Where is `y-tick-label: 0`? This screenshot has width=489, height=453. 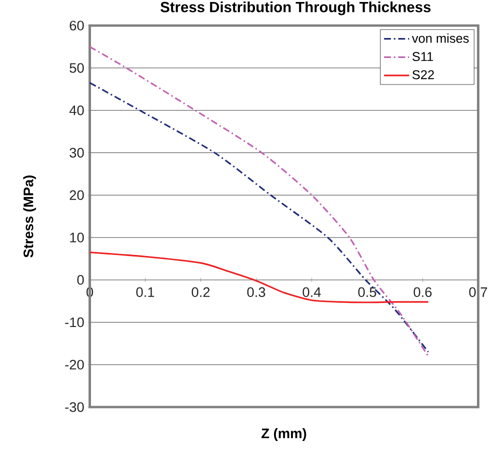
y-tick-label: 0 is located at coordinates (80, 279).